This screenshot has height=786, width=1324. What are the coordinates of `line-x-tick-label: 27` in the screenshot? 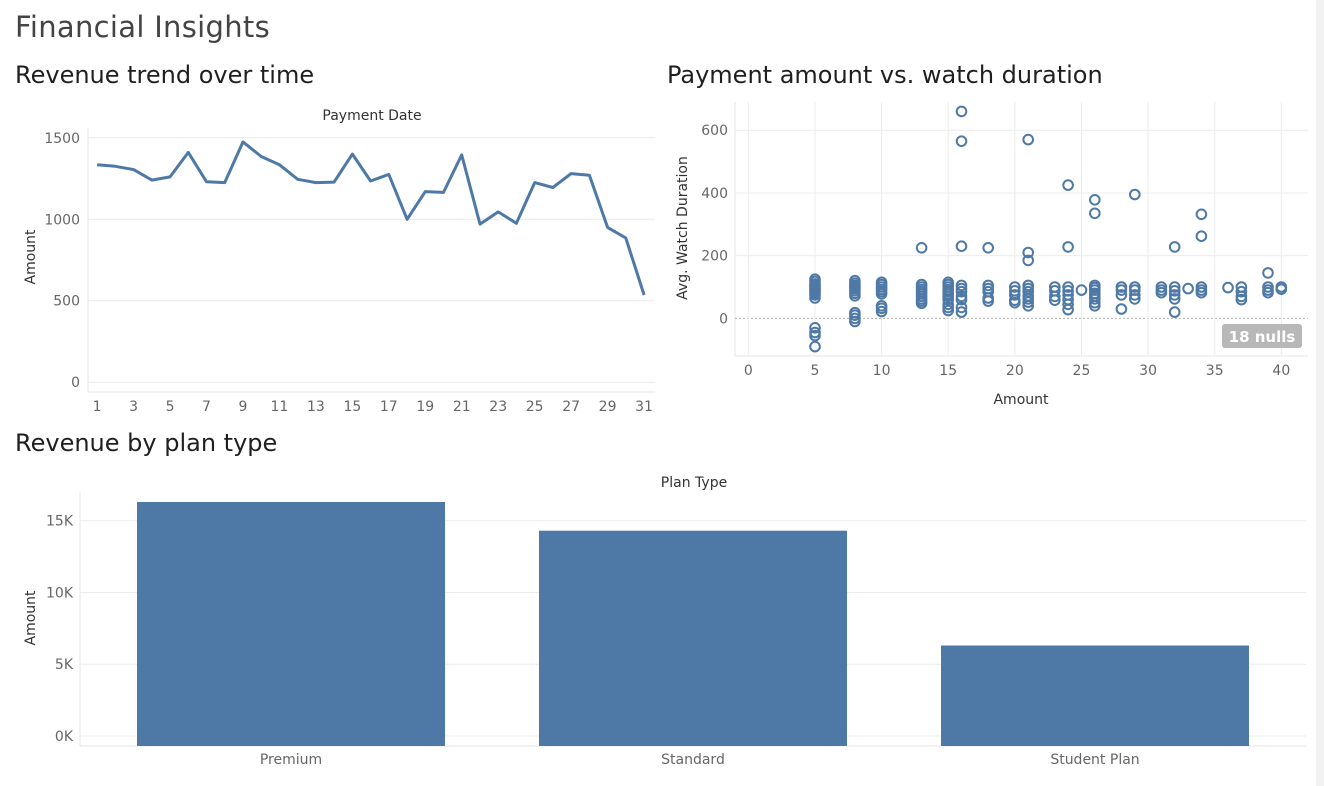 It's located at (571, 407).